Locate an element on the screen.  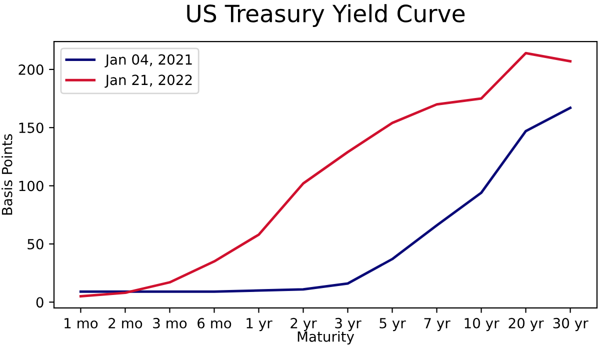
x-tick-label: 3 yr is located at coordinates (348, 325).